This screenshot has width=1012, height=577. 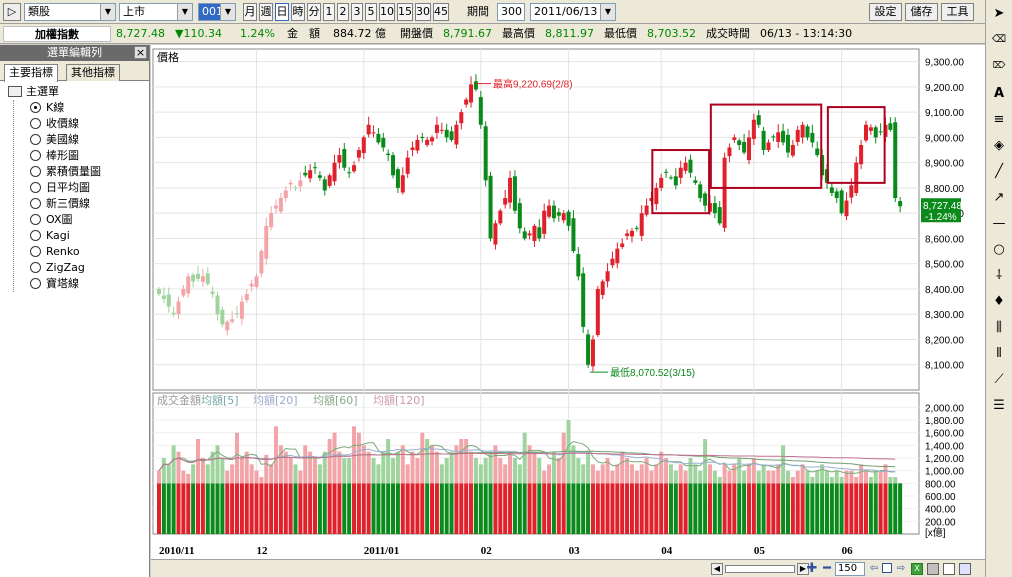 I want to click on tree-item-3: 棒形圖, so click(x=78, y=156).